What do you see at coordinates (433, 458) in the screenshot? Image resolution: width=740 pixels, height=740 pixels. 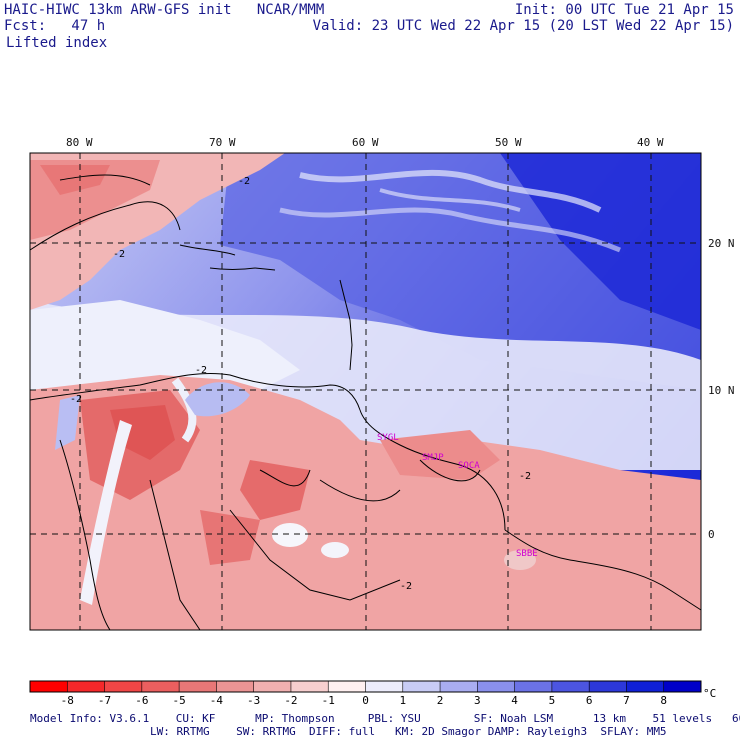 I see `station-label: SMJP` at bounding box center [433, 458].